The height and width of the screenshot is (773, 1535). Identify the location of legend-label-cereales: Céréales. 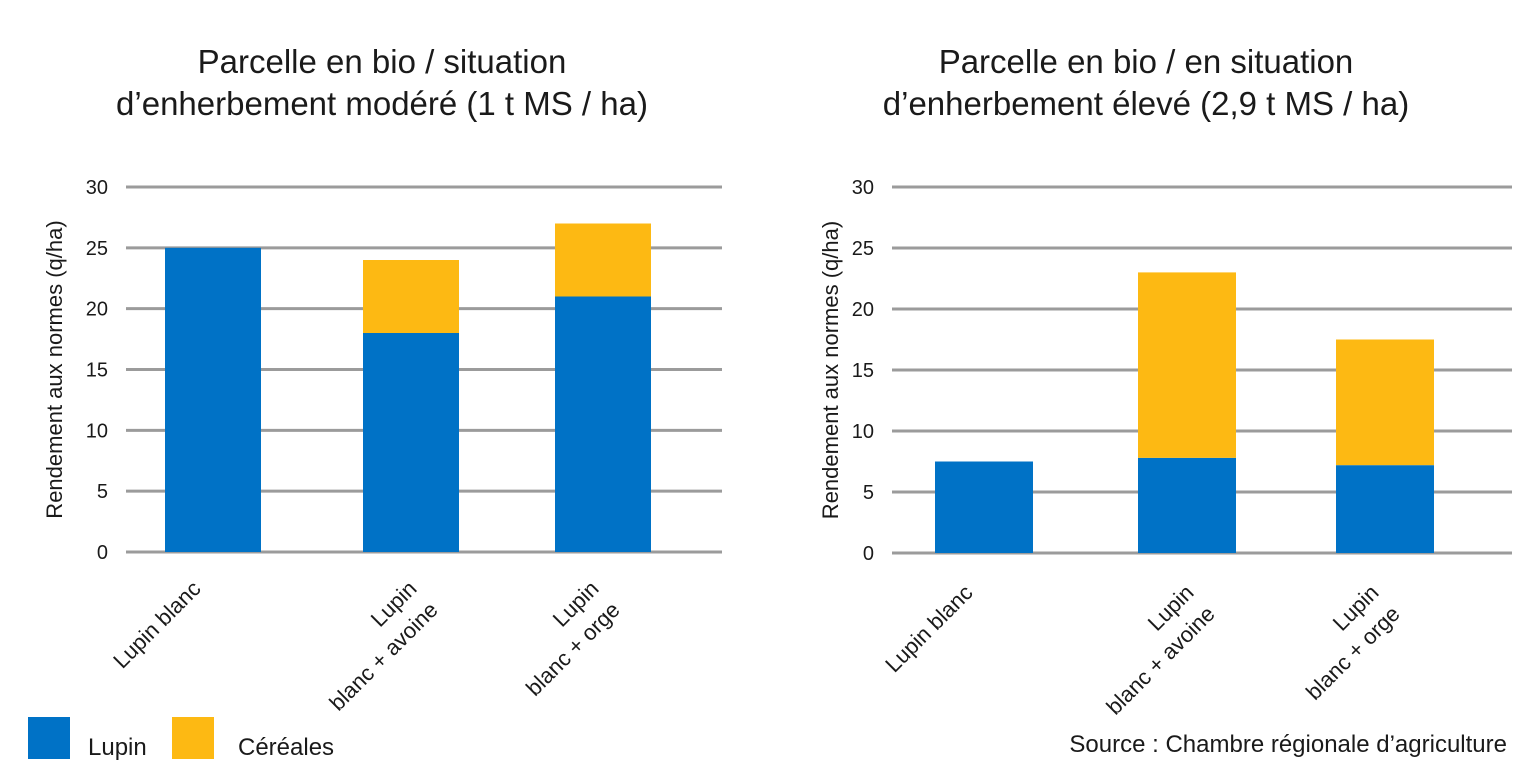
(286, 747).